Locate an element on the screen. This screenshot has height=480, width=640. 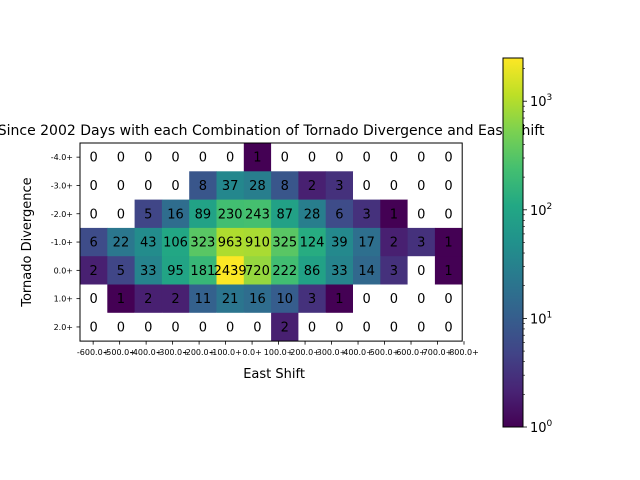
cell-value-label: 17 is located at coordinates (366, 243).